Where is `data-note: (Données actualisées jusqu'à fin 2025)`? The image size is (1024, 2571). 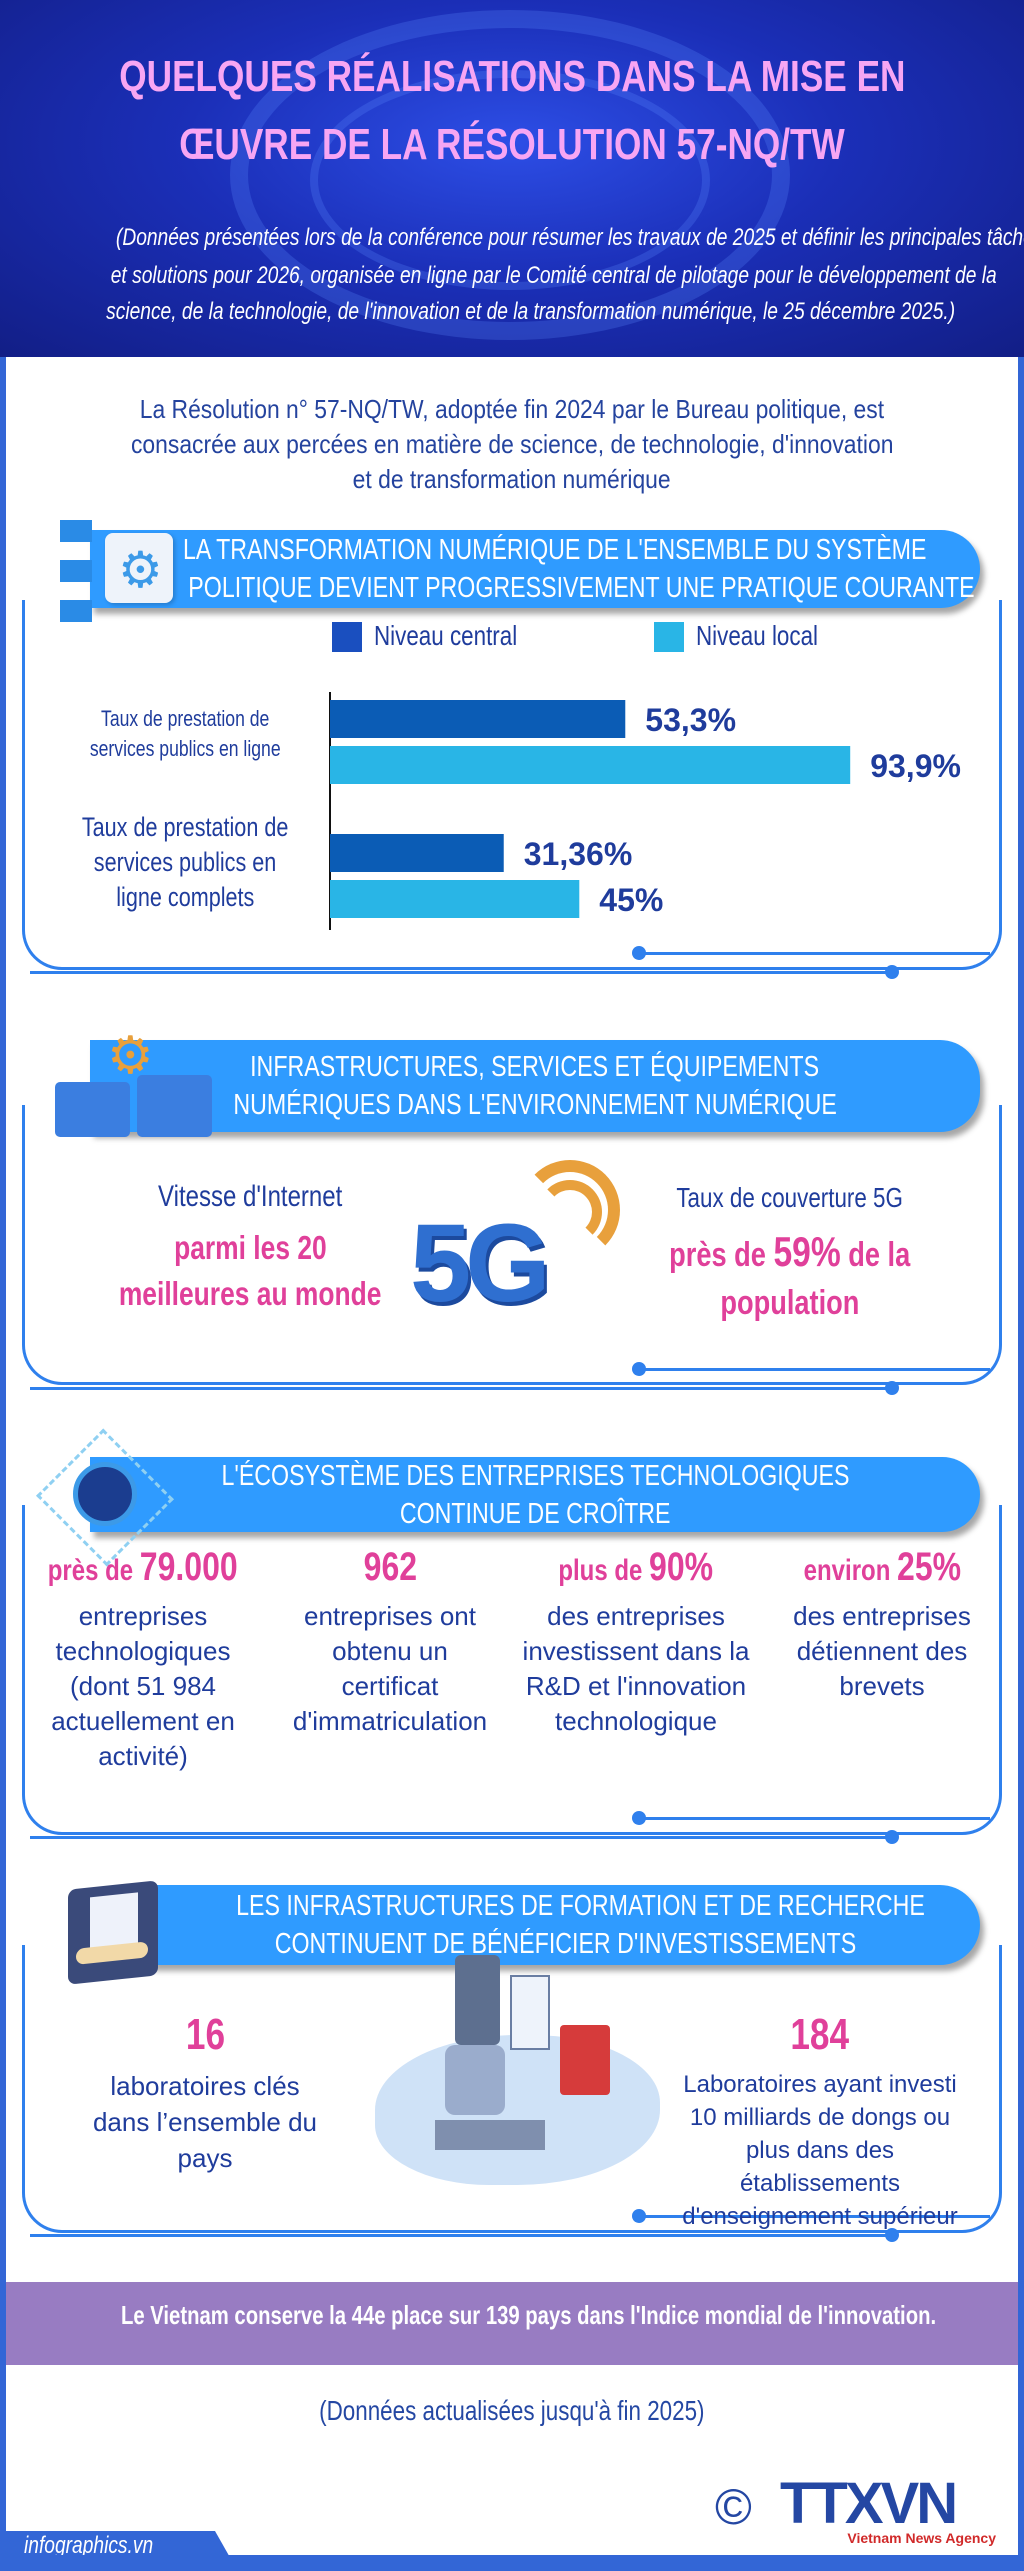 data-note: (Données actualisées jusqu'à fin 2025) is located at coordinates (512, 2410).